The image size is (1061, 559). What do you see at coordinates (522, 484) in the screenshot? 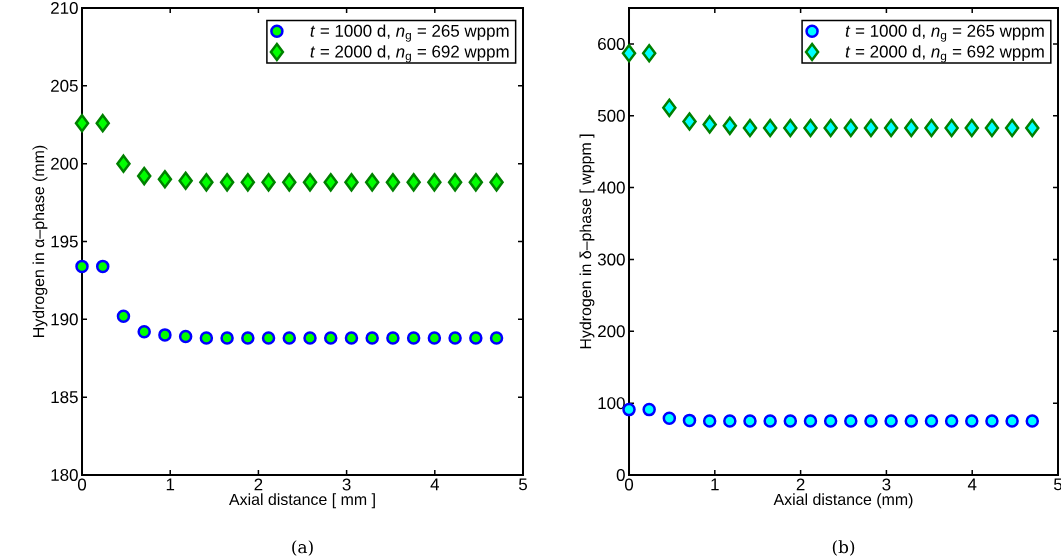
I see `x-tick-label: 5` at bounding box center [522, 484].